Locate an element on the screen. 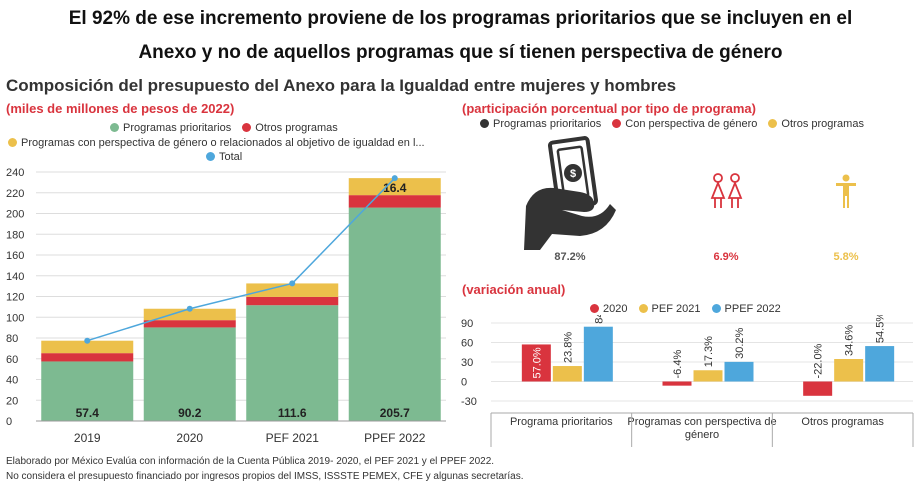  y-tick-label: 240 is located at coordinates (15, 173).